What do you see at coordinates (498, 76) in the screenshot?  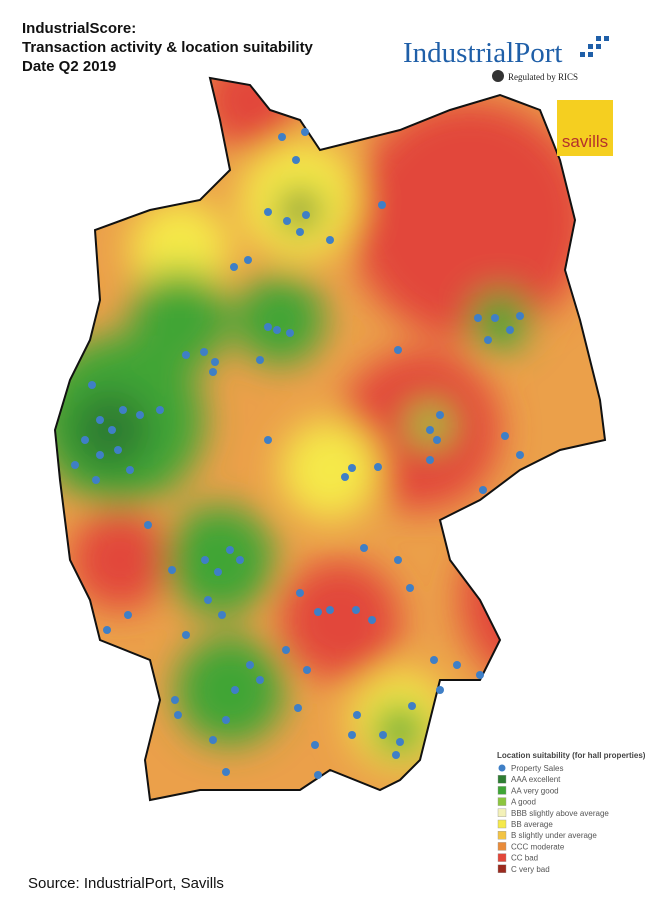 I see `rics-icon` at bounding box center [498, 76].